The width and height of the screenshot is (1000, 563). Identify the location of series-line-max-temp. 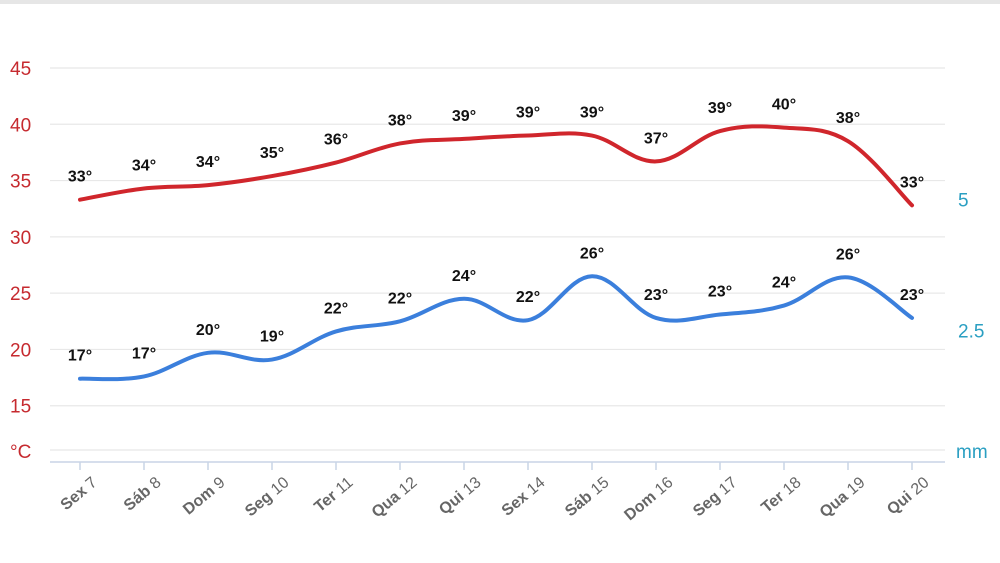
(496, 166).